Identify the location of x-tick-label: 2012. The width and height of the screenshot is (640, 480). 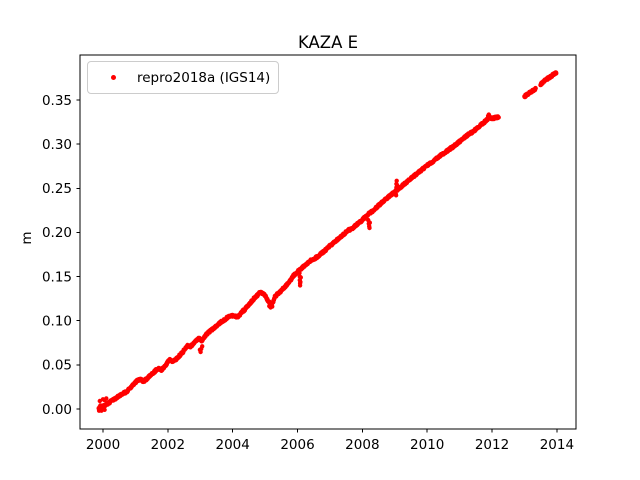
(492, 445).